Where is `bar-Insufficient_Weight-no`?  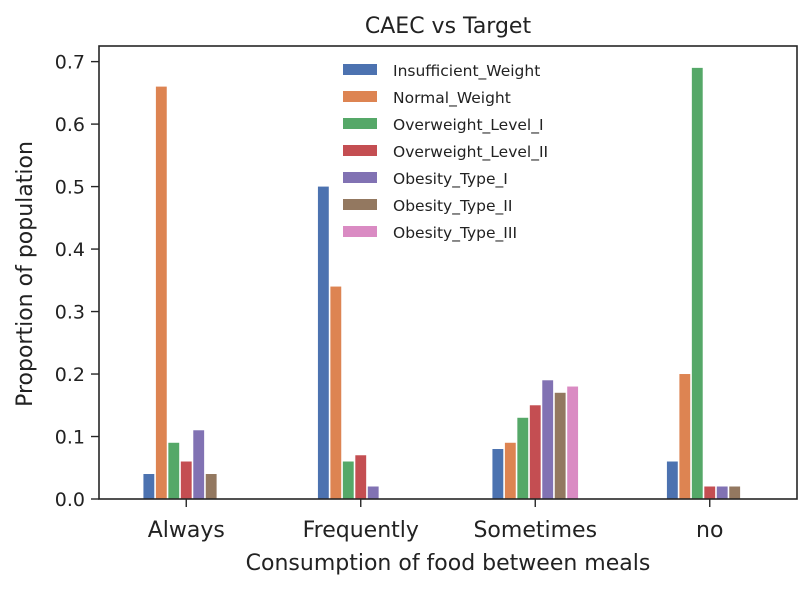
bar-Insufficient_Weight-no is located at coordinates (672, 480).